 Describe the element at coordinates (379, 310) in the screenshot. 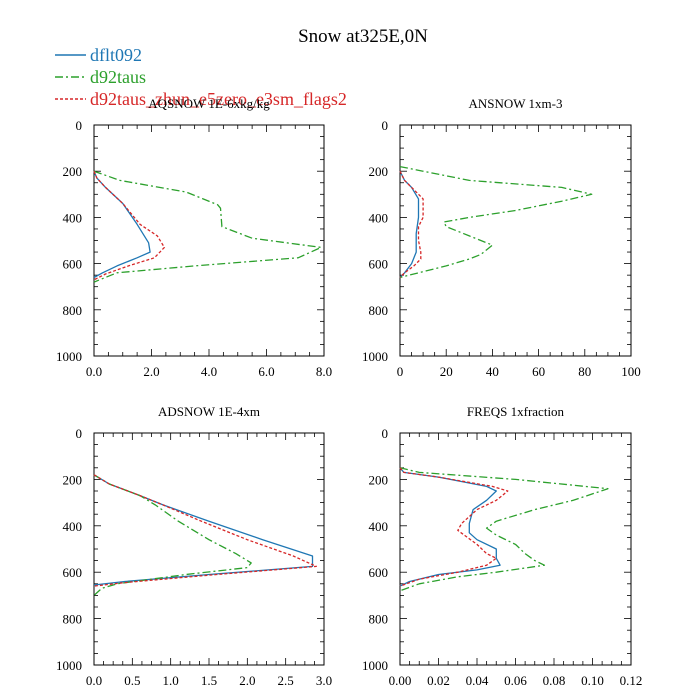

I see `panel-2-ytick-label: 800` at that location.